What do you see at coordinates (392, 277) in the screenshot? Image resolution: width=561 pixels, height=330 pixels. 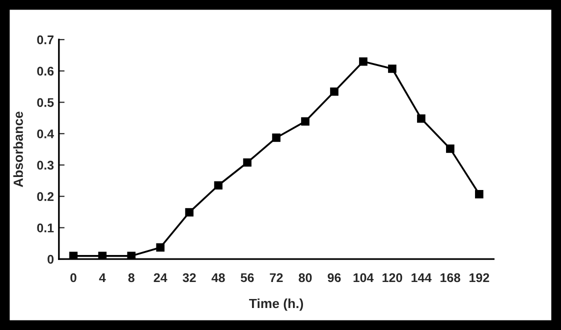 I see `x-tick-label: 120` at bounding box center [392, 277].